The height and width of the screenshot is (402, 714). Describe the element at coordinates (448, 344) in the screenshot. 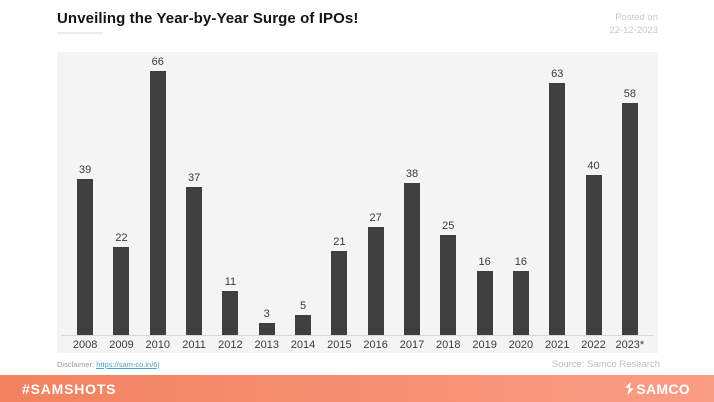

I see `year-label: 2018` at that location.